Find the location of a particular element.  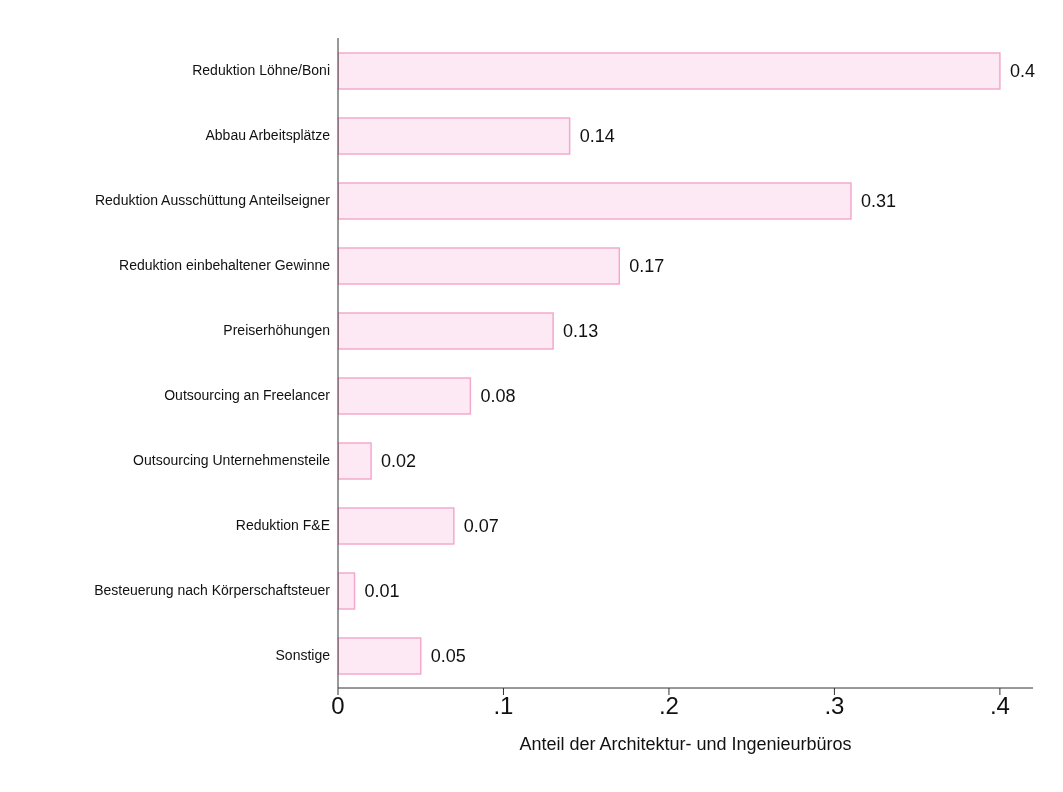

y-tick-label: Preiserhöhungen is located at coordinates (276, 330).